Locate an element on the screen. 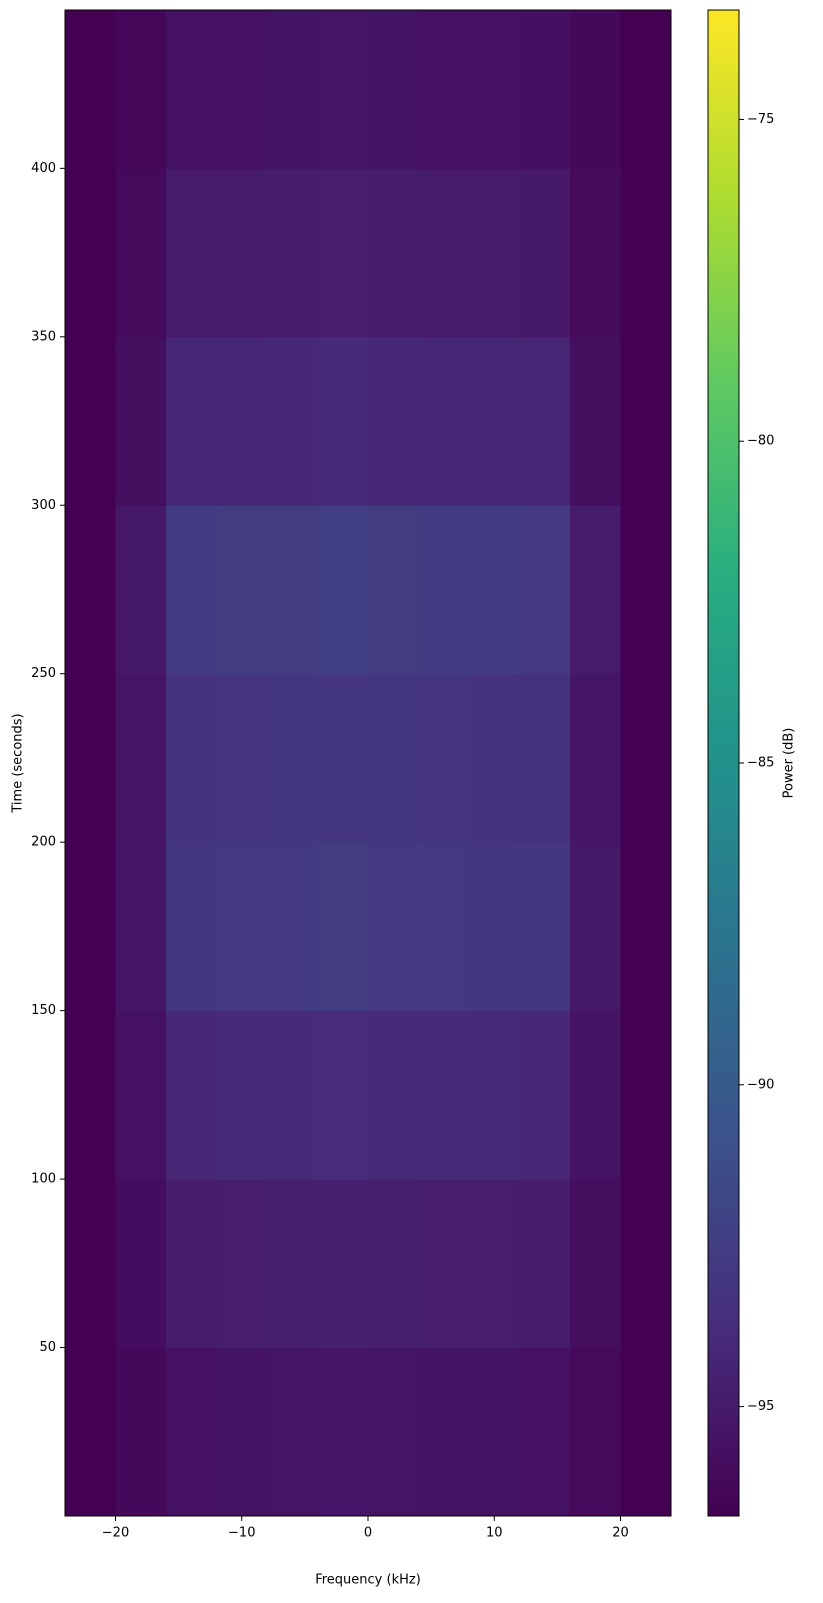  colorbar-tick-label: −90 is located at coordinates (760, 1084).